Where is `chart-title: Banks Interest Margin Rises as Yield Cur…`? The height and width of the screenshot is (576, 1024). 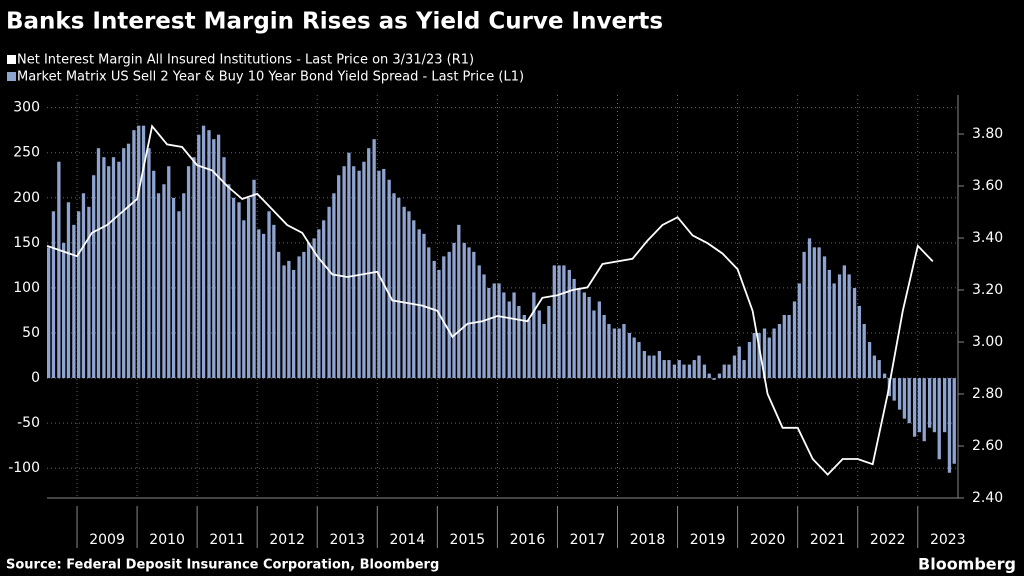
chart-title: Banks Interest Margin Rises as Yield Cur… is located at coordinates (334, 22).